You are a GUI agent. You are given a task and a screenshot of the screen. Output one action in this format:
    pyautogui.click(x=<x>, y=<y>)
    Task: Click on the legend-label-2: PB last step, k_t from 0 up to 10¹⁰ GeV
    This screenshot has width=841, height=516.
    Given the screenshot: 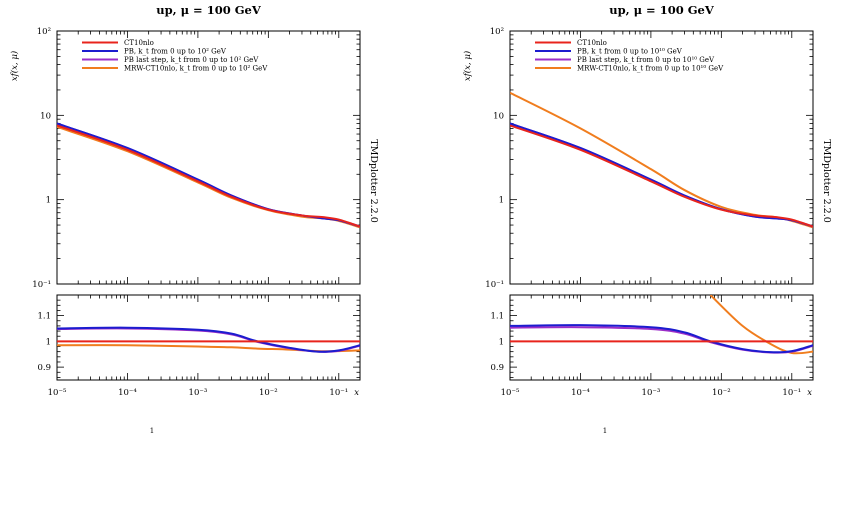 What is the action you would take?
    pyautogui.click(x=646, y=60)
    